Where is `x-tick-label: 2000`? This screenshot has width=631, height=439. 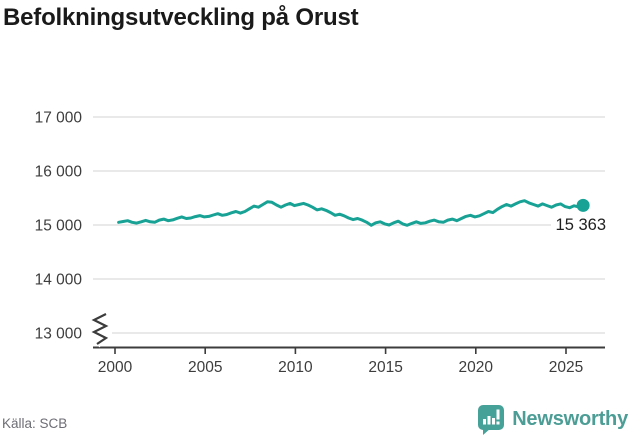
x-tick-label: 2000 is located at coordinates (115, 367).